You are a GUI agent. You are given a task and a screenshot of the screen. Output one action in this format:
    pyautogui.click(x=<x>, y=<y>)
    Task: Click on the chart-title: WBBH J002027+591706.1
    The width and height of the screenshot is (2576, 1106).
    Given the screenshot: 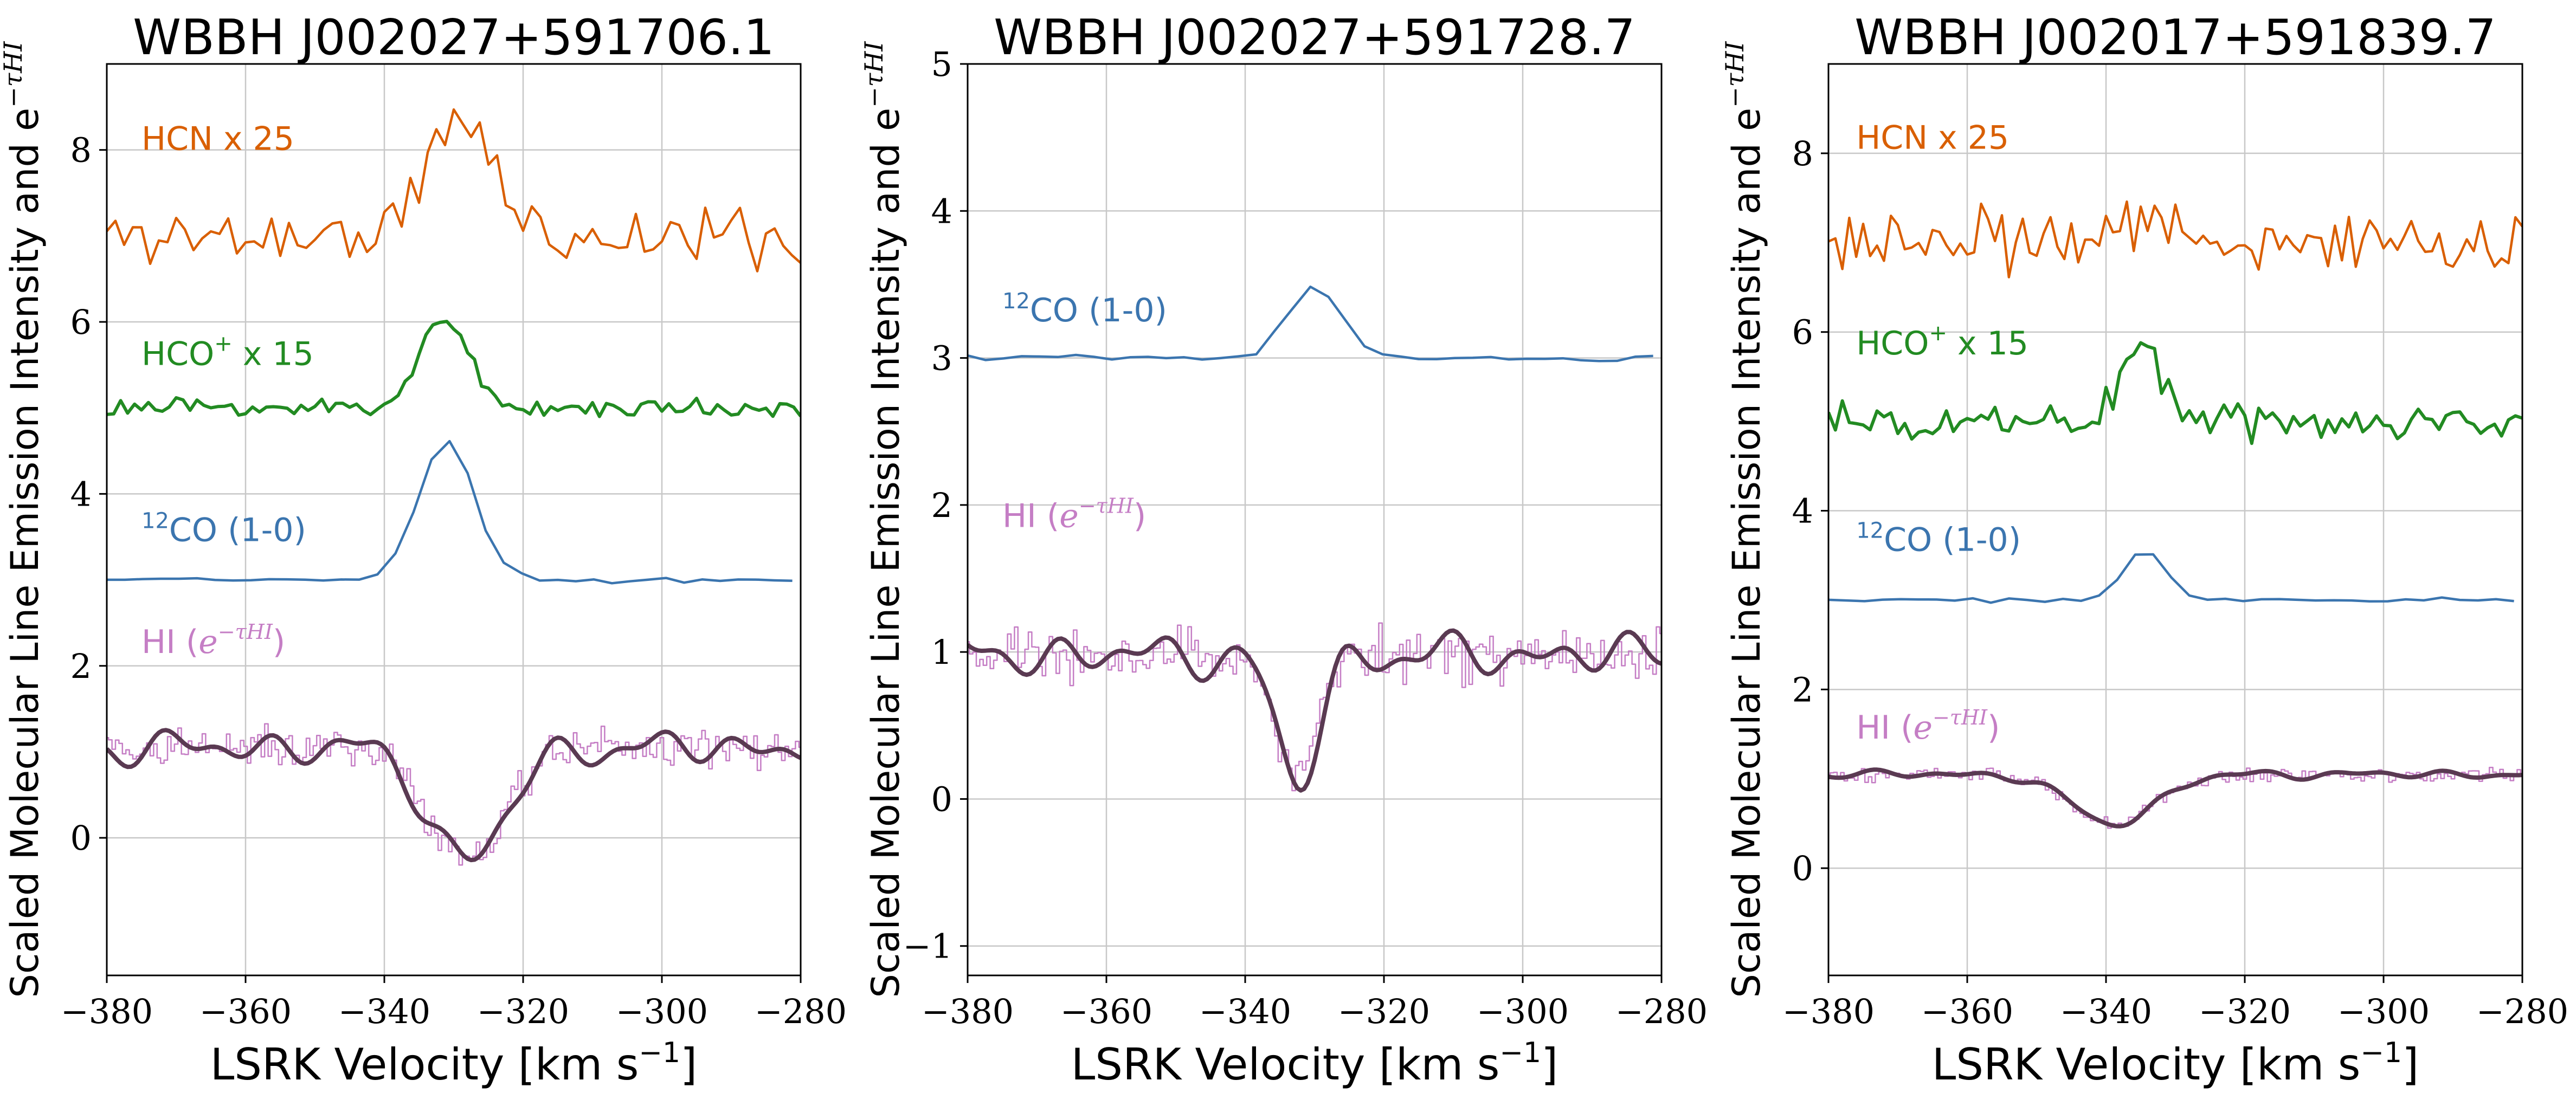 What is the action you would take?
    pyautogui.click(x=454, y=37)
    